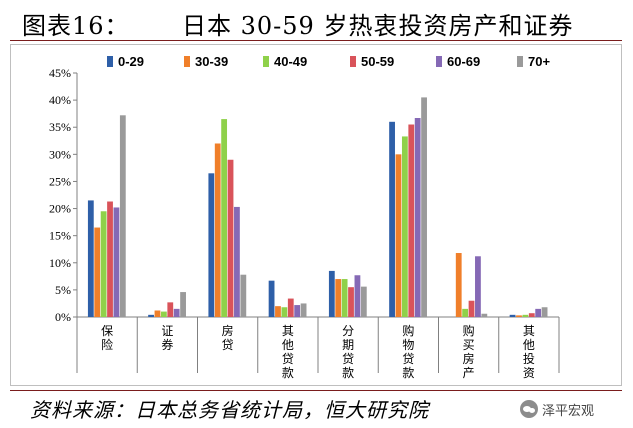 This screenshot has width=633, height=428. Describe the element at coordinates (229, 410) in the screenshot. I see `source-note: 资料来源：日本总务省统计局，恒大研究院` at that location.